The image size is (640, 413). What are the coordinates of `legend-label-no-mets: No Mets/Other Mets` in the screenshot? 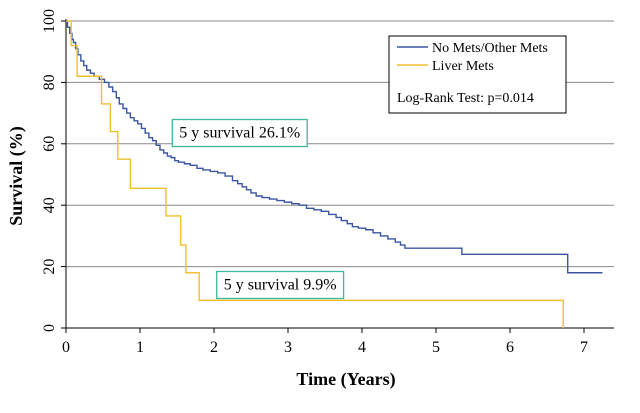 It's located at (490, 48).